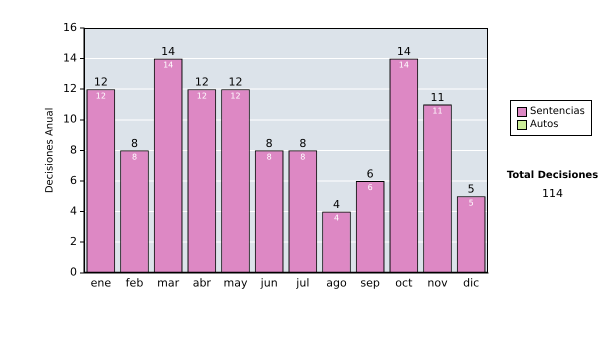  I want to click on x-tick-label: jul, so click(302, 283).